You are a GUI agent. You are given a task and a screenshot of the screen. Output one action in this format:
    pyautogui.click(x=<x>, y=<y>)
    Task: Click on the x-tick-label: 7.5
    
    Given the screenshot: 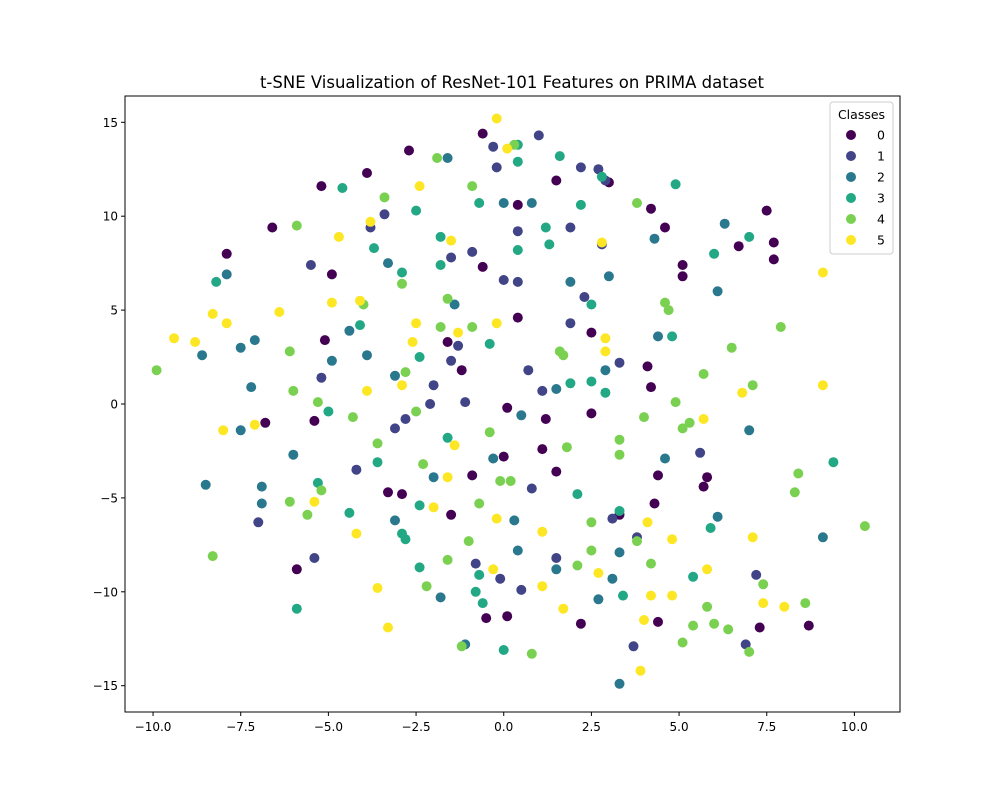 What is the action you would take?
    pyautogui.click(x=766, y=727)
    